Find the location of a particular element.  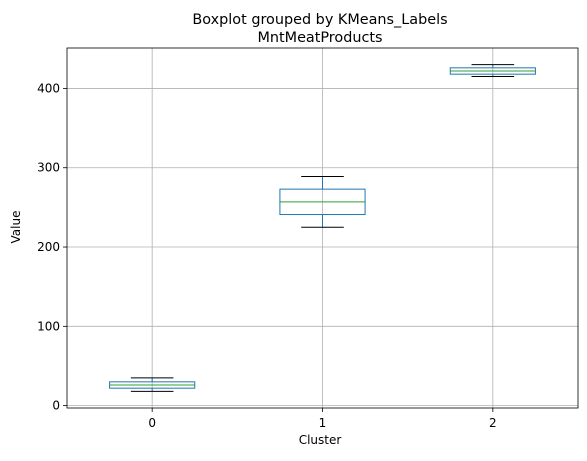

y-tick-label: 100 is located at coordinates (48, 326).